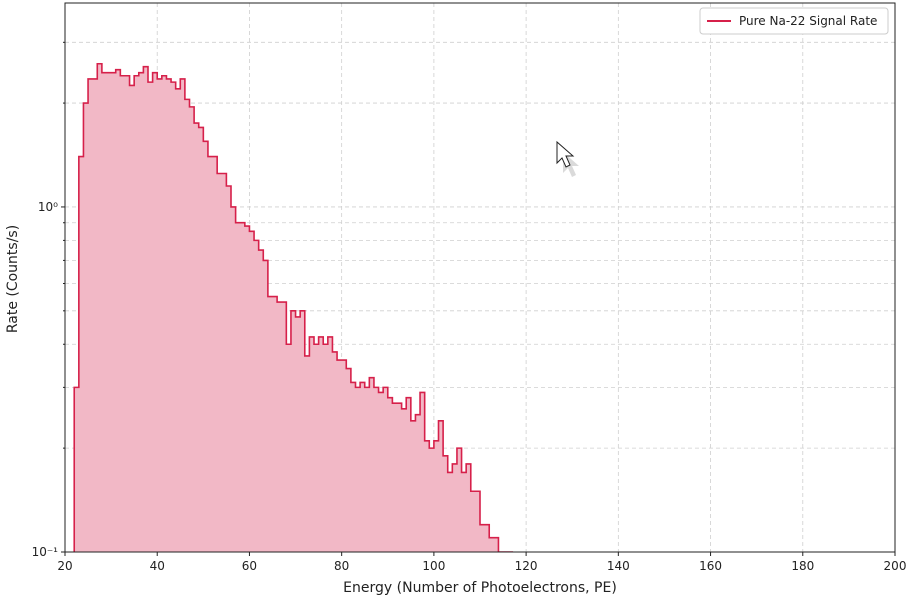 Image resolution: width=911 pixels, height=602 pixels. What do you see at coordinates (249, 566) in the screenshot?
I see `x-tick-label: 60` at bounding box center [249, 566].